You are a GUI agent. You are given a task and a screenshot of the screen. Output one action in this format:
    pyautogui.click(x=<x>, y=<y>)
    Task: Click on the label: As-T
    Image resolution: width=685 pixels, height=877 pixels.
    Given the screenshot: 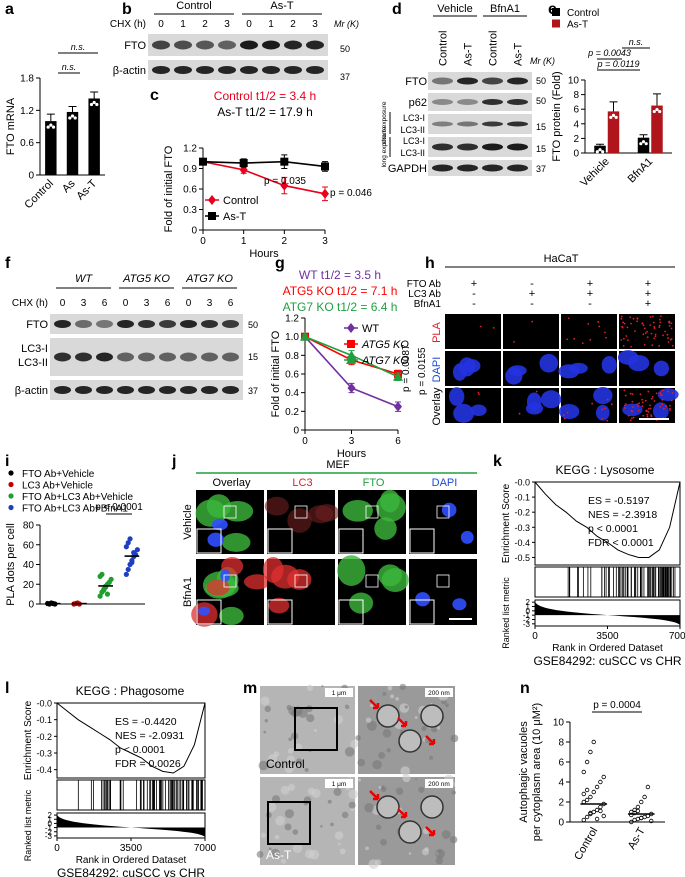 What is the action you would take?
    pyautogui.click(x=282, y=6)
    